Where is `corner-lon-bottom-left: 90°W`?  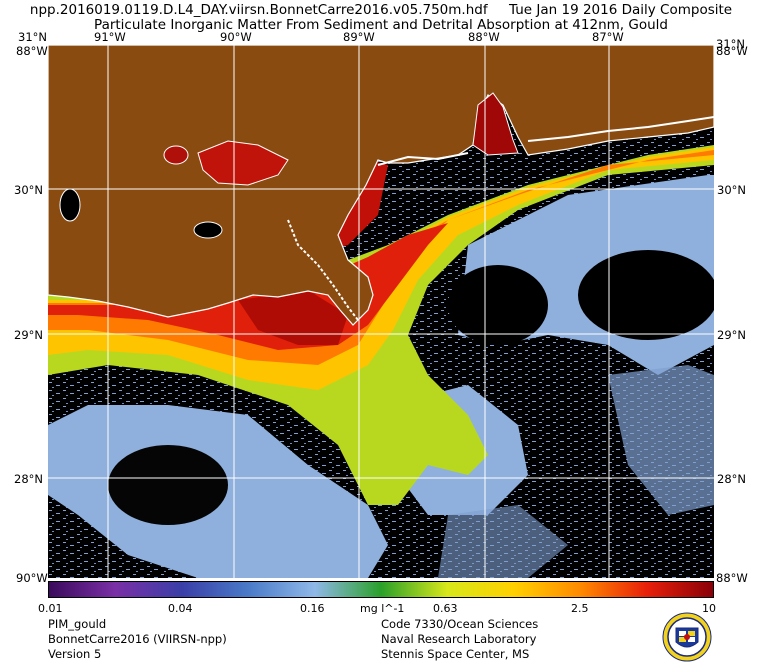 corner-lon-bottom-left: 90°W is located at coordinates (32, 578).